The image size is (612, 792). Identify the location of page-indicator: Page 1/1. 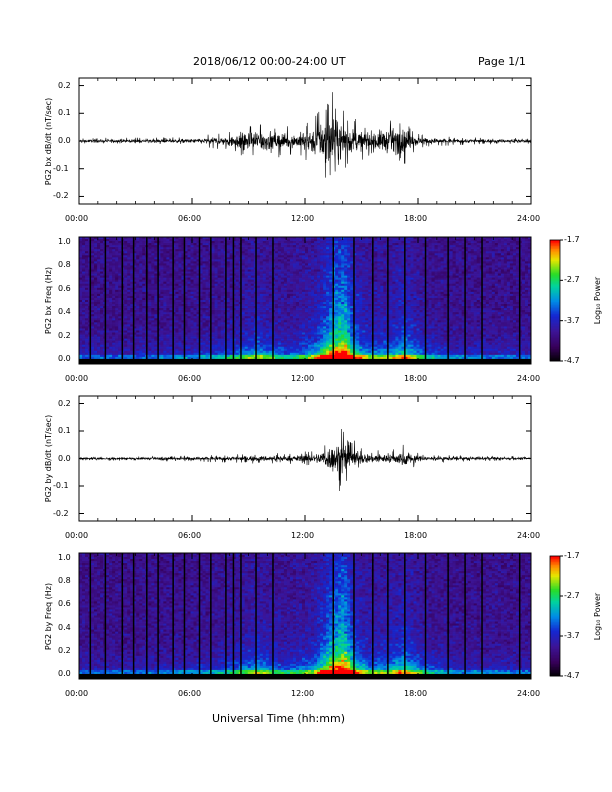
(502, 61).